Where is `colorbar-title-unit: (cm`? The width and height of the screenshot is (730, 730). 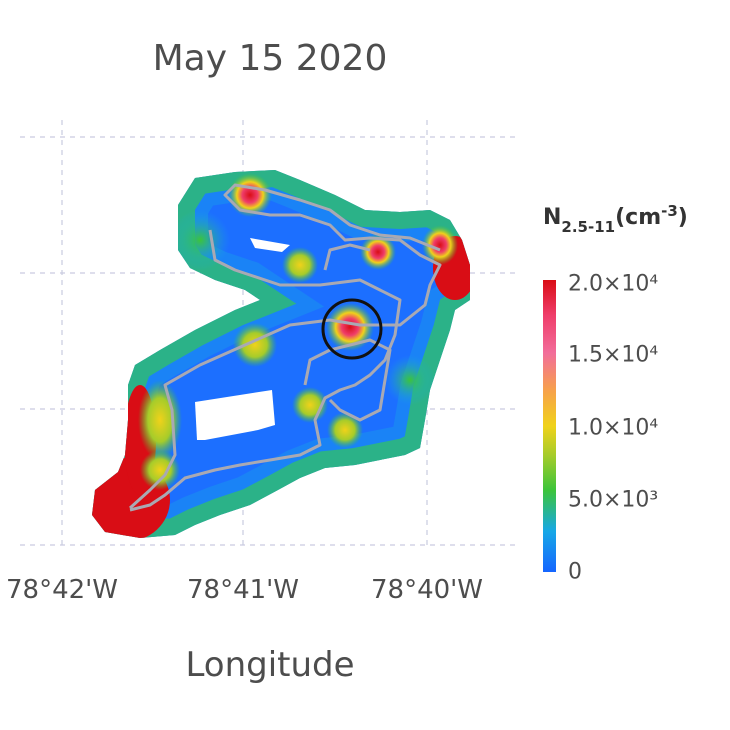 colorbar-title-unit: (cm is located at coordinates (638, 217).